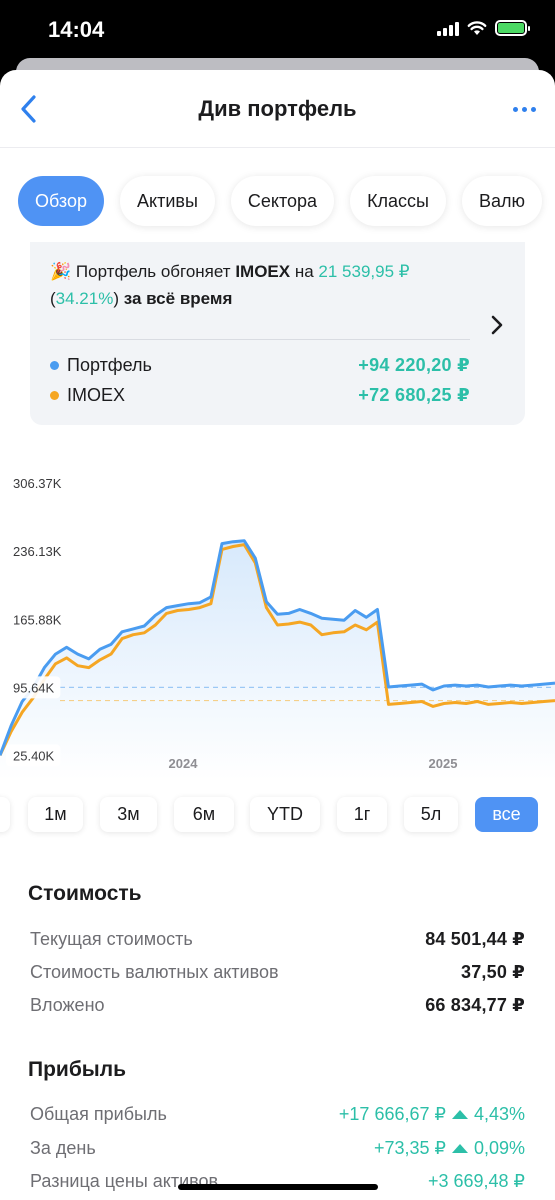 The width and height of the screenshot is (555, 1200). What do you see at coordinates (61, 201) in the screenshot?
I see `tab-overview: Обзор` at bounding box center [61, 201].